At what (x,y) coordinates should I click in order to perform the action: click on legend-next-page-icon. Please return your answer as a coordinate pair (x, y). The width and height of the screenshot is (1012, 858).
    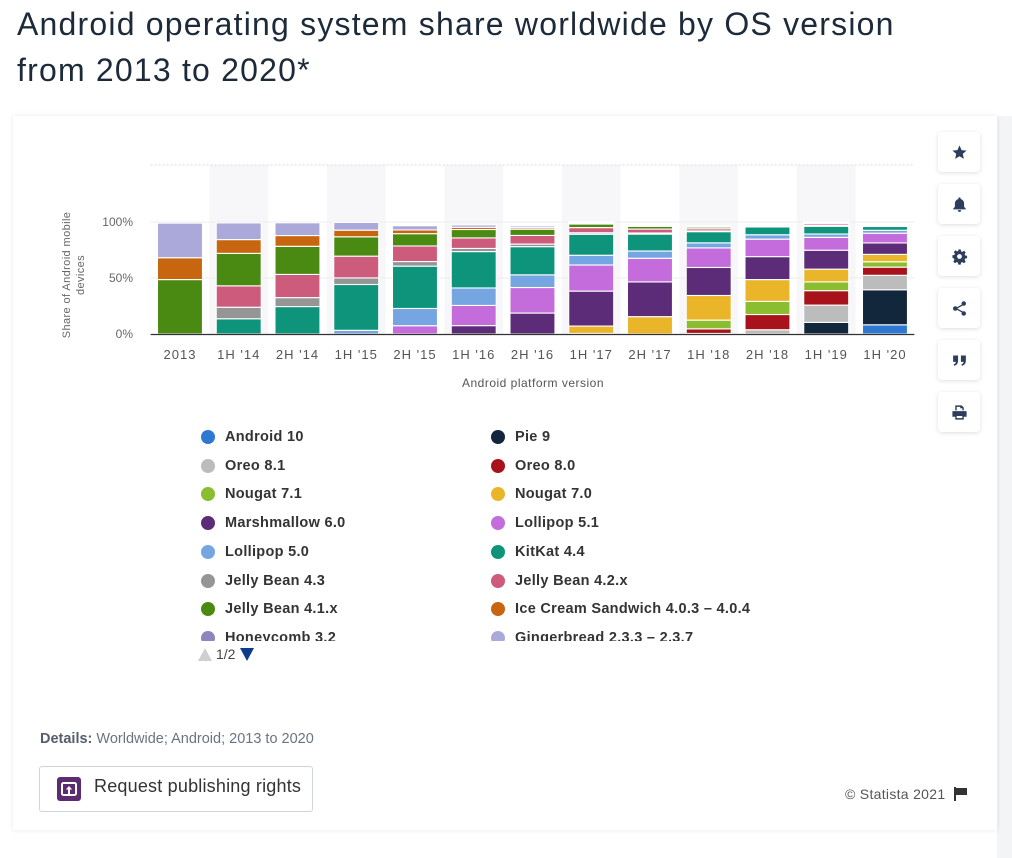
    Looking at the image, I should click on (247, 654).